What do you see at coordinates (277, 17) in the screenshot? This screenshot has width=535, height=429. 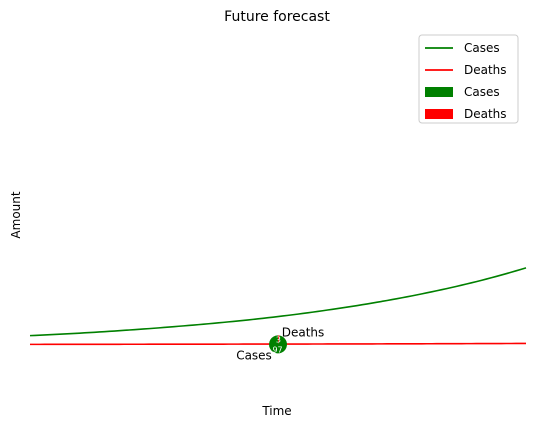 I see `chart-title: Future forecast` at bounding box center [277, 17].